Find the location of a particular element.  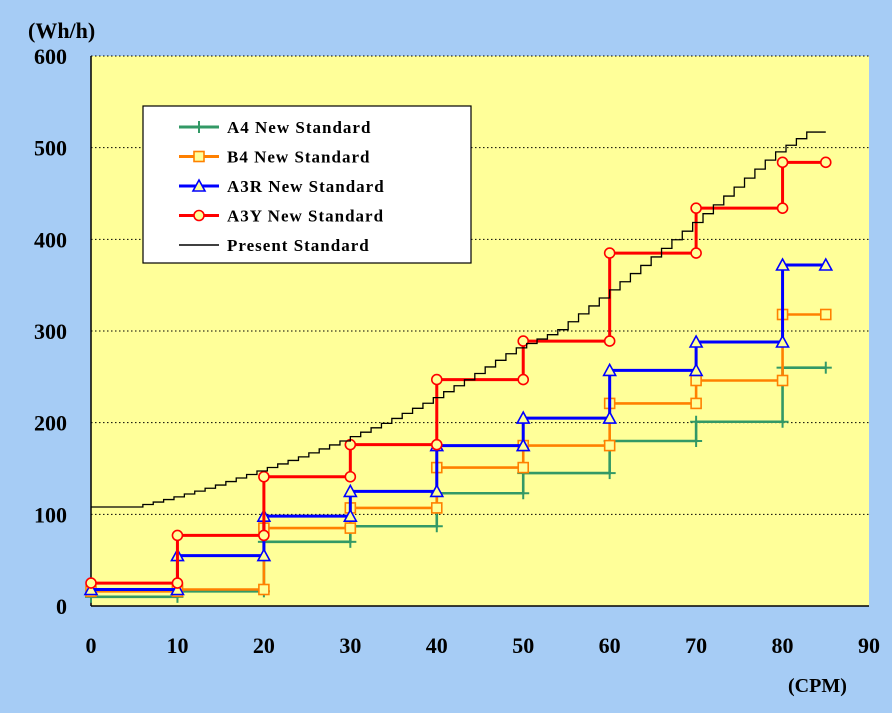

legend-item: A3R New Standard is located at coordinates (282, 186).